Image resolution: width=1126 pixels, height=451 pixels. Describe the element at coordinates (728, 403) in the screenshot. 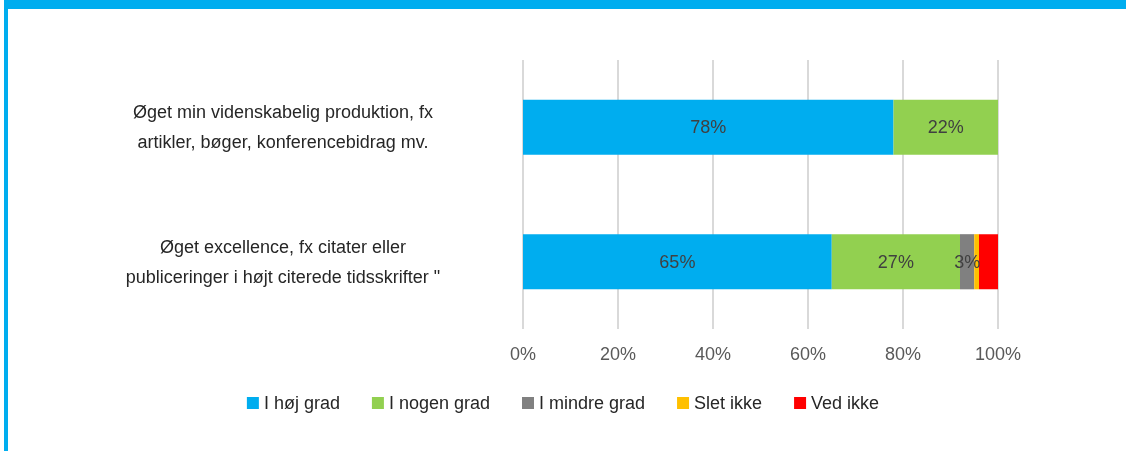

I see `legend-label: Slet ikke` at that location.